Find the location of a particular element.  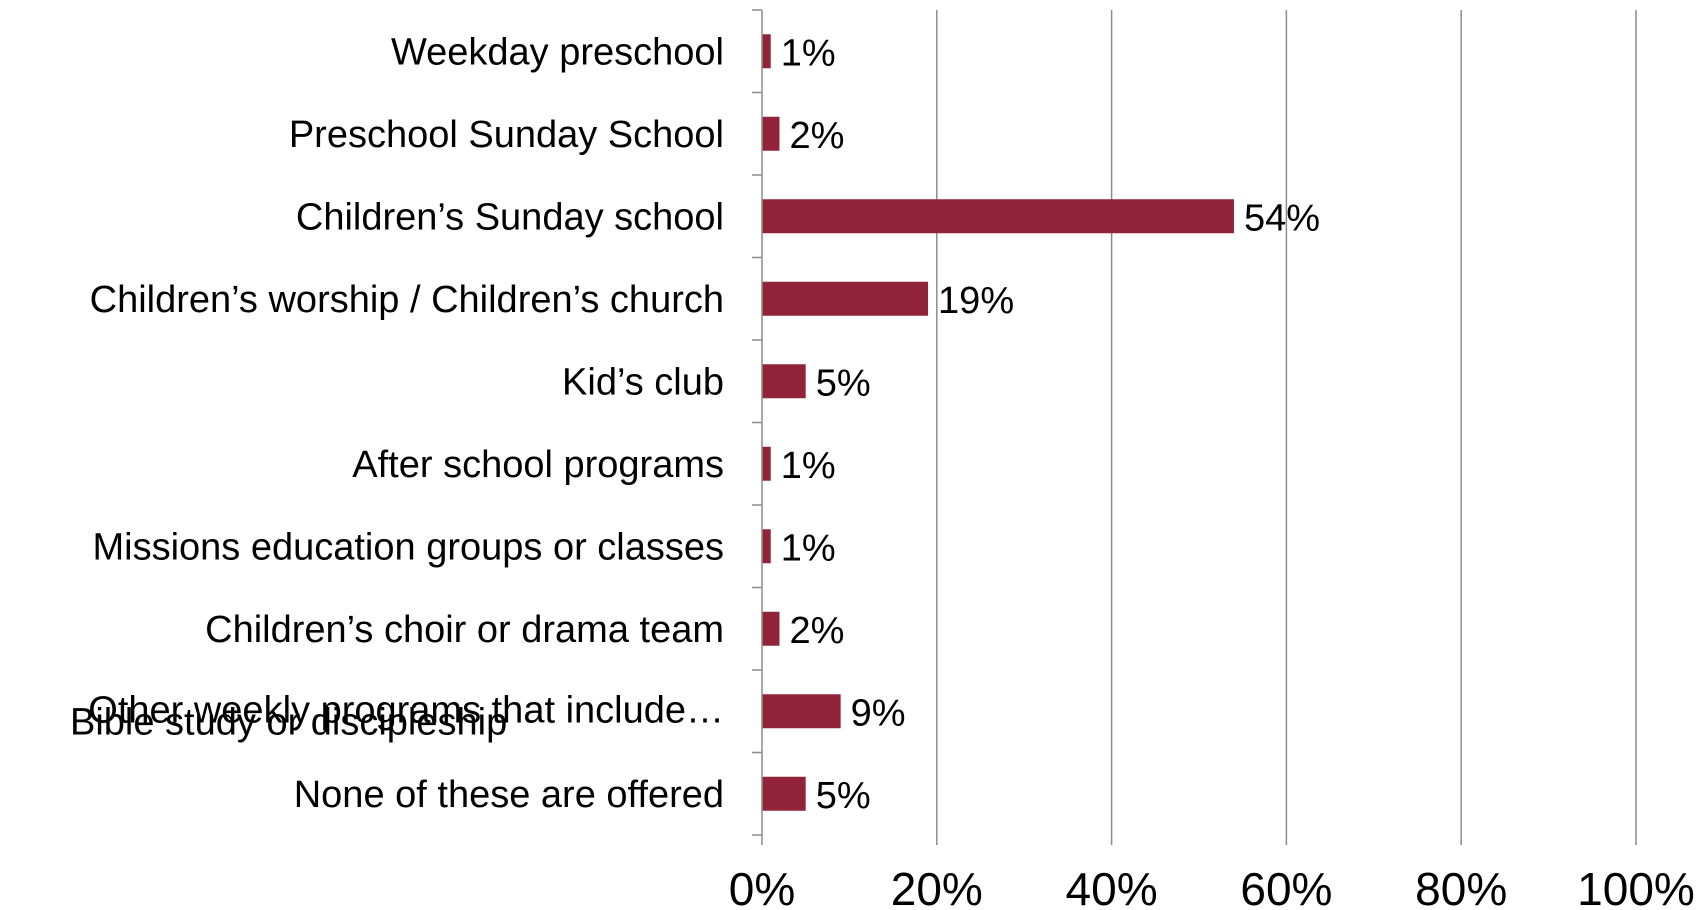

value-label: 9% is located at coordinates (878, 713).